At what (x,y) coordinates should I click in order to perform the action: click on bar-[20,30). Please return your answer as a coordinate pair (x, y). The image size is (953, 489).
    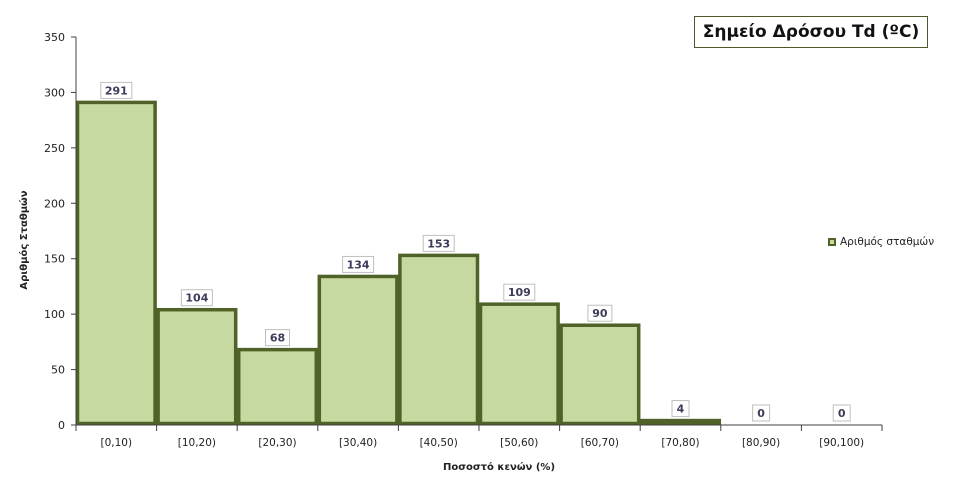
    Looking at the image, I should click on (277, 386).